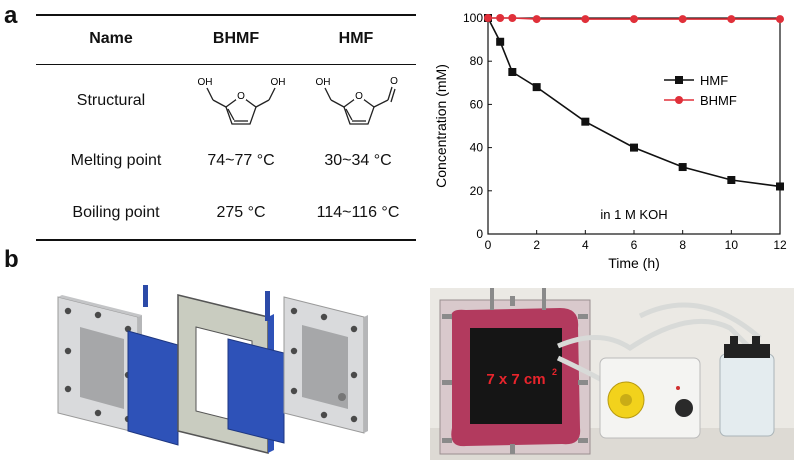  What do you see at coordinates (634, 245) in the screenshot?
I see `x-tick-label: 6` at bounding box center [634, 245].